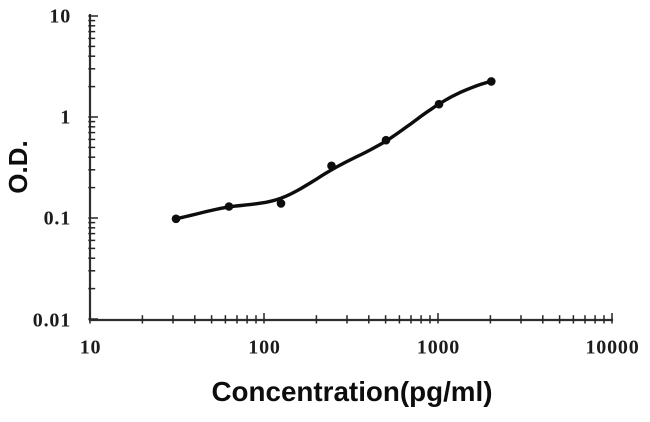 The width and height of the screenshot is (650, 422). I want to click on svg-text: Concentration(pg/ml), so click(351, 391).